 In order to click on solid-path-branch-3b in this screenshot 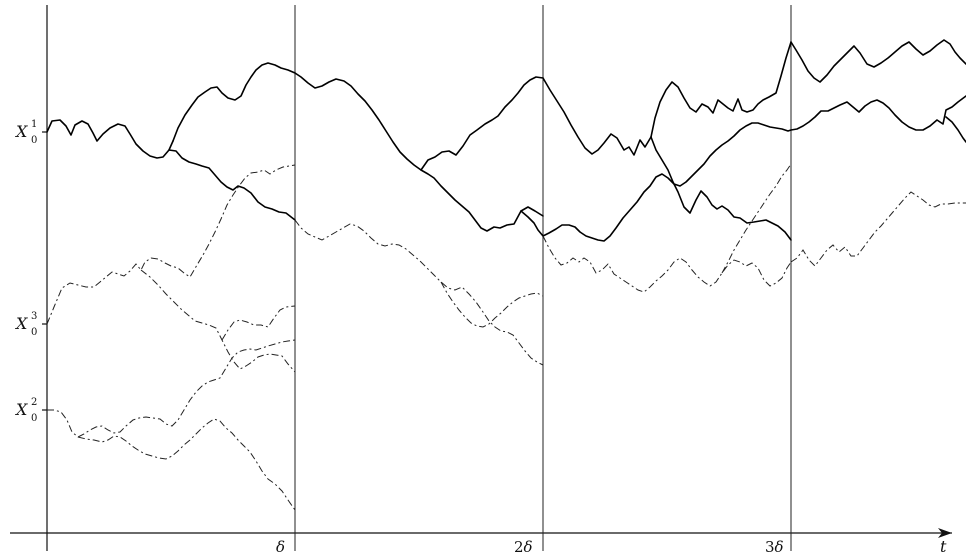, I will do `click(721, 188)`.